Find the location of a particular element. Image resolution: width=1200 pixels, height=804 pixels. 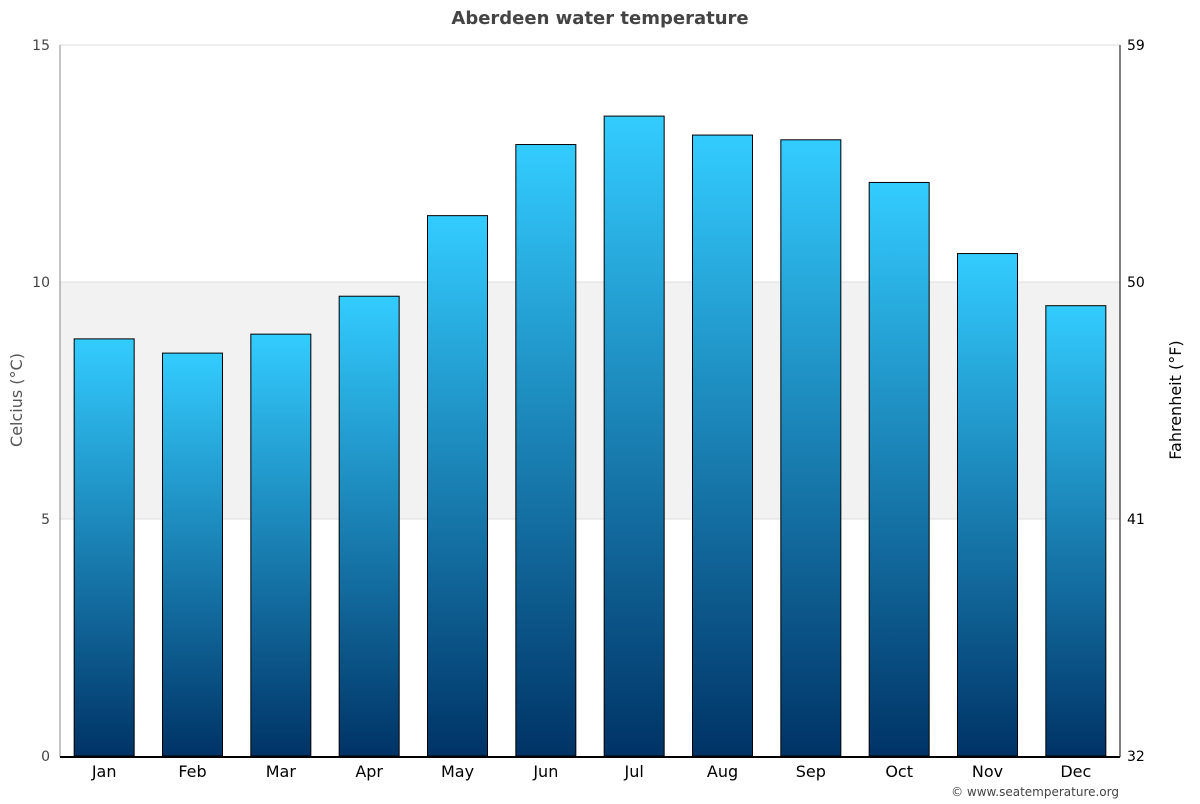

y2-tick-label: 50 is located at coordinates (1136, 283).